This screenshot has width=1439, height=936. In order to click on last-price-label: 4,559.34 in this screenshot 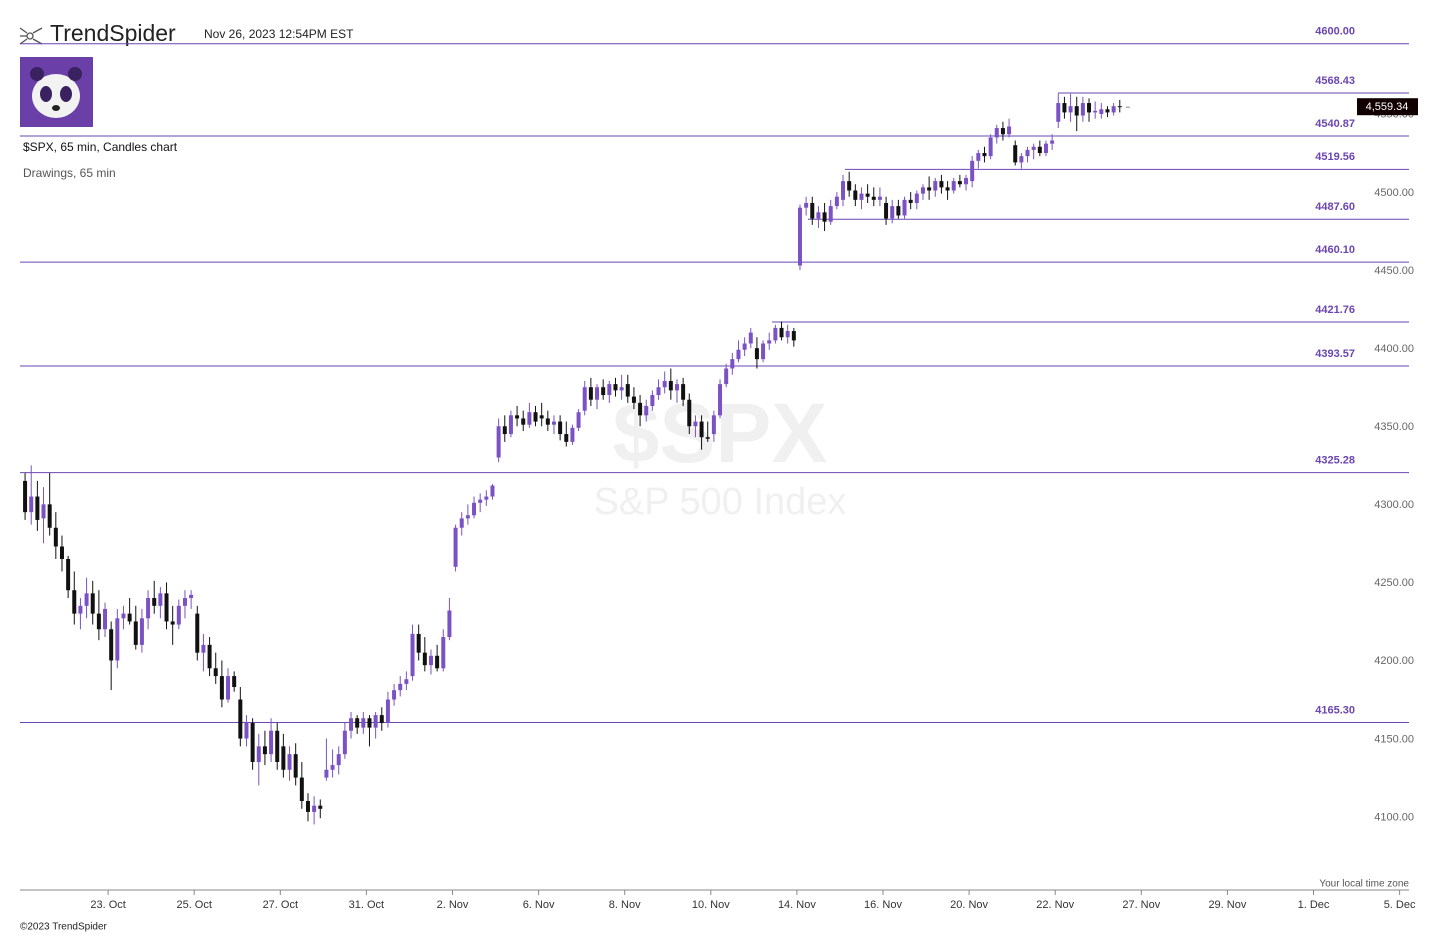, I will do `click(1387, 107)`.